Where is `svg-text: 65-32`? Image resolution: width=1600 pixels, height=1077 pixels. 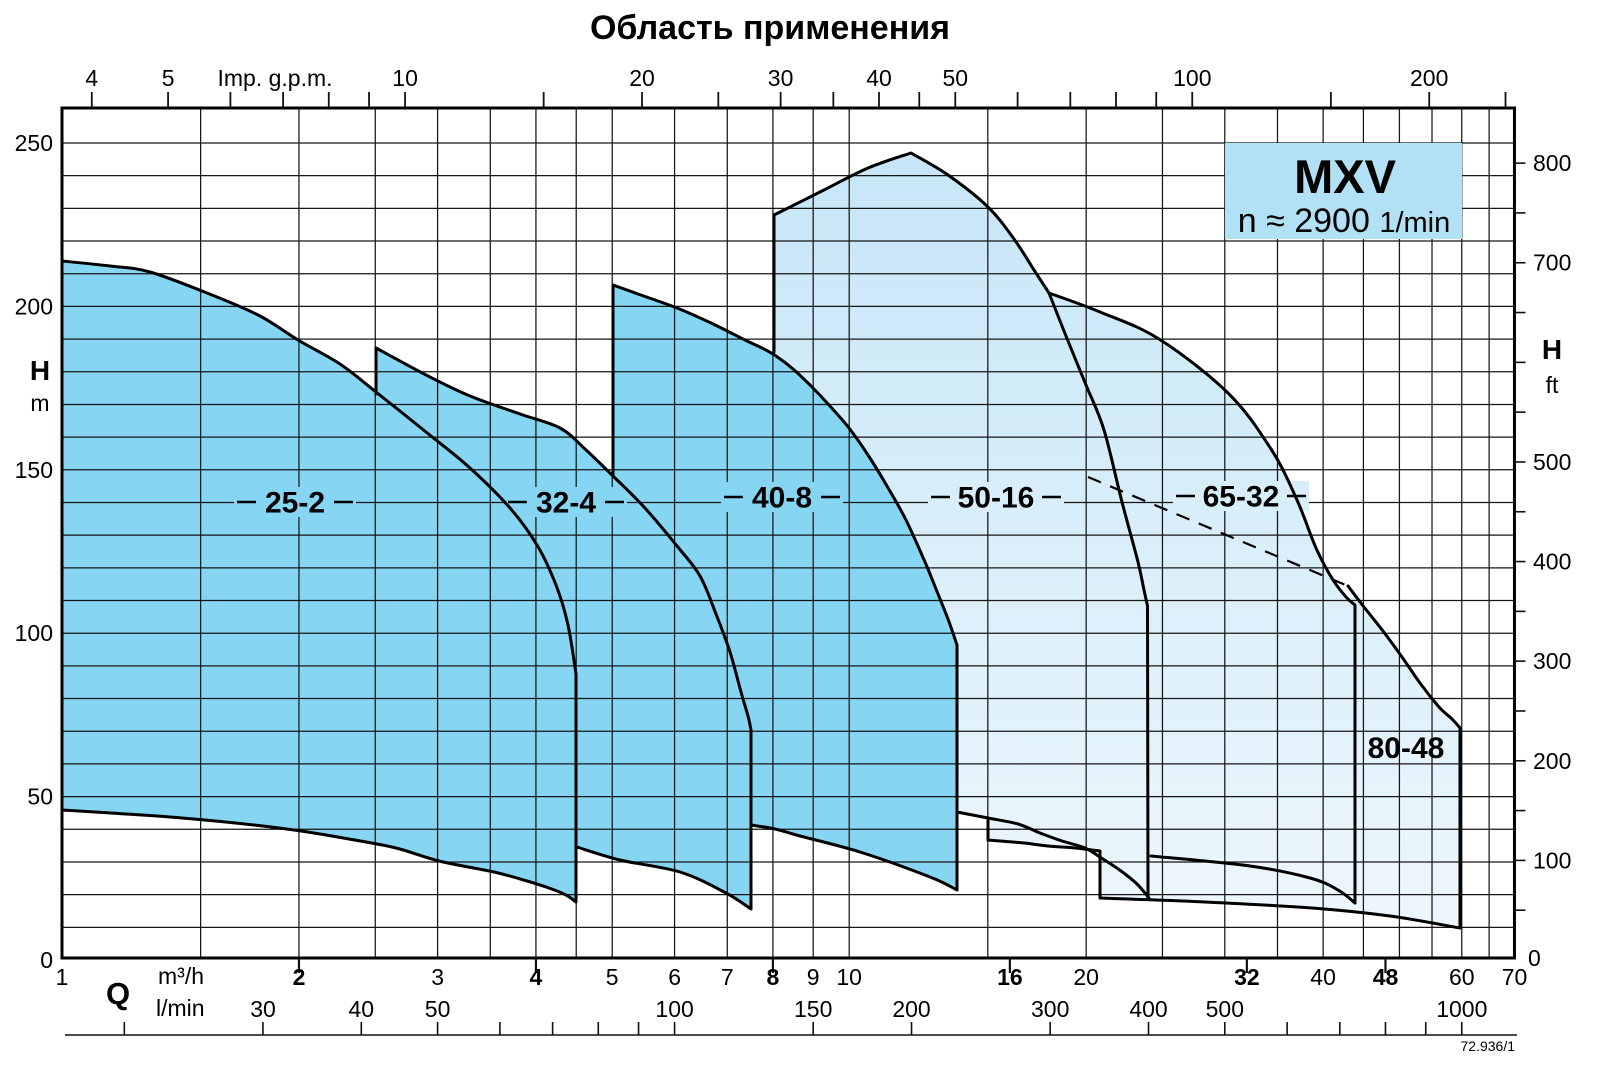
svg-text: 65-32 is located at coordinates (1241, 497).